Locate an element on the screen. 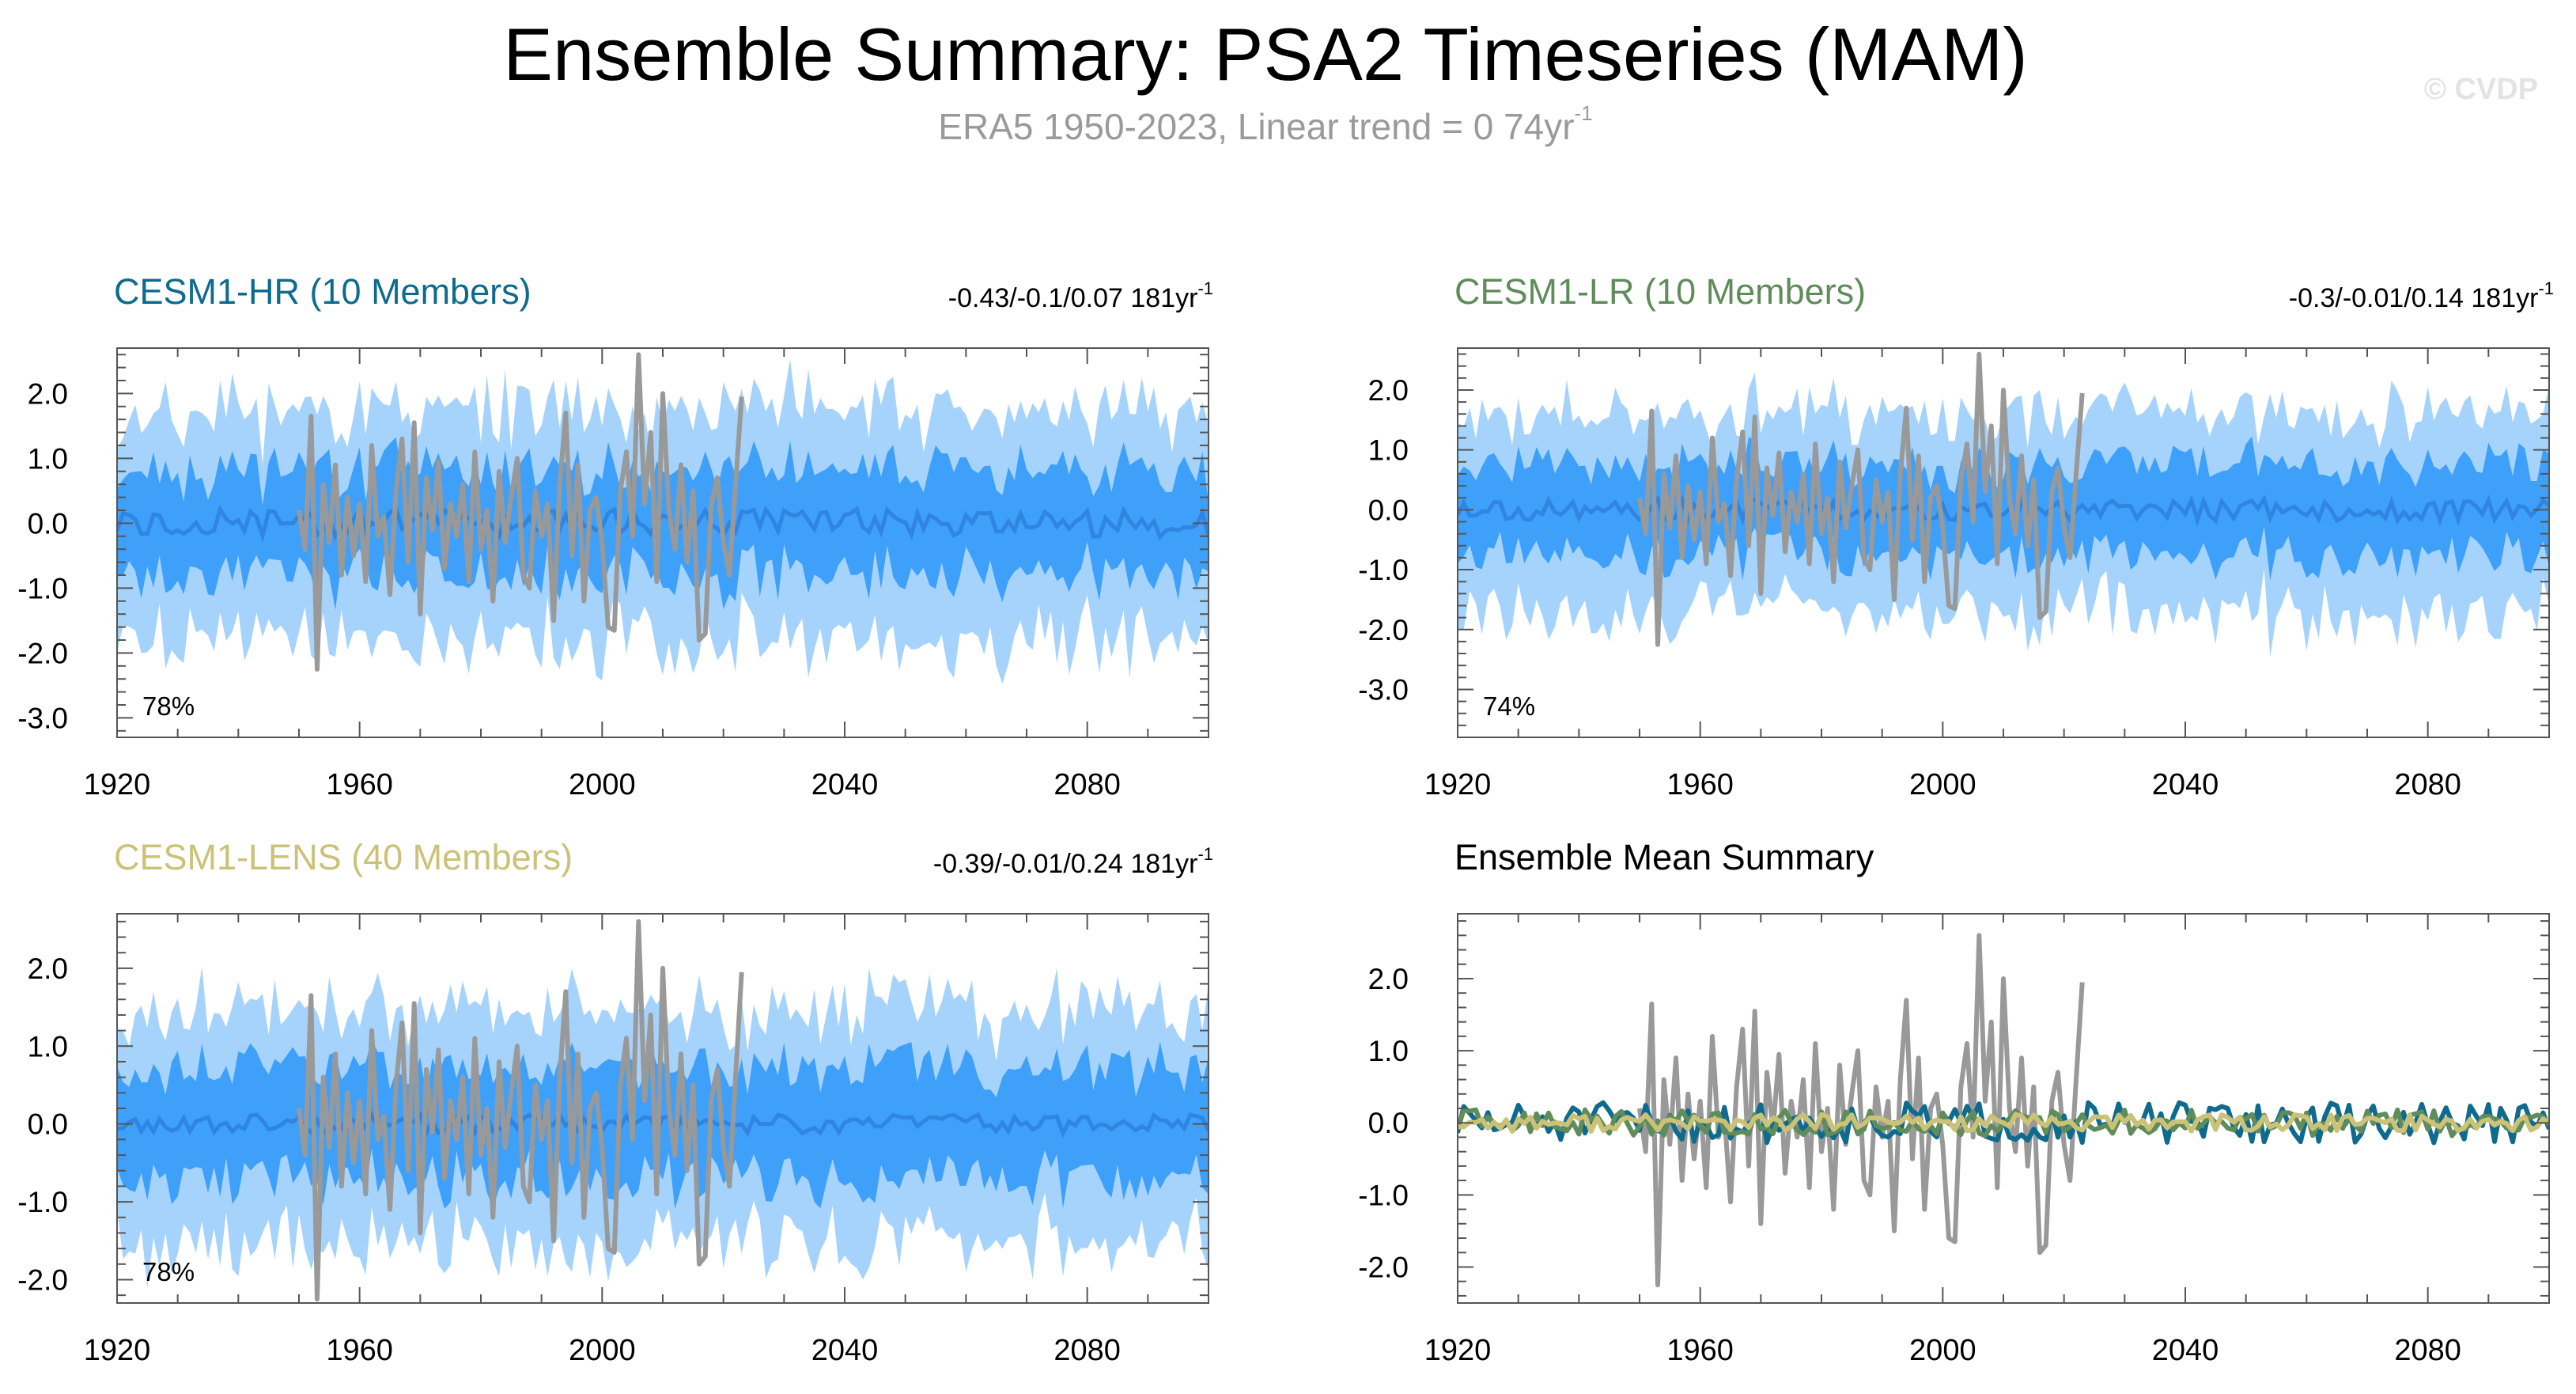  lr-trend-label: -0.3/-0.01/0.14 181yr-1 is located at coordinates (2421, 295).